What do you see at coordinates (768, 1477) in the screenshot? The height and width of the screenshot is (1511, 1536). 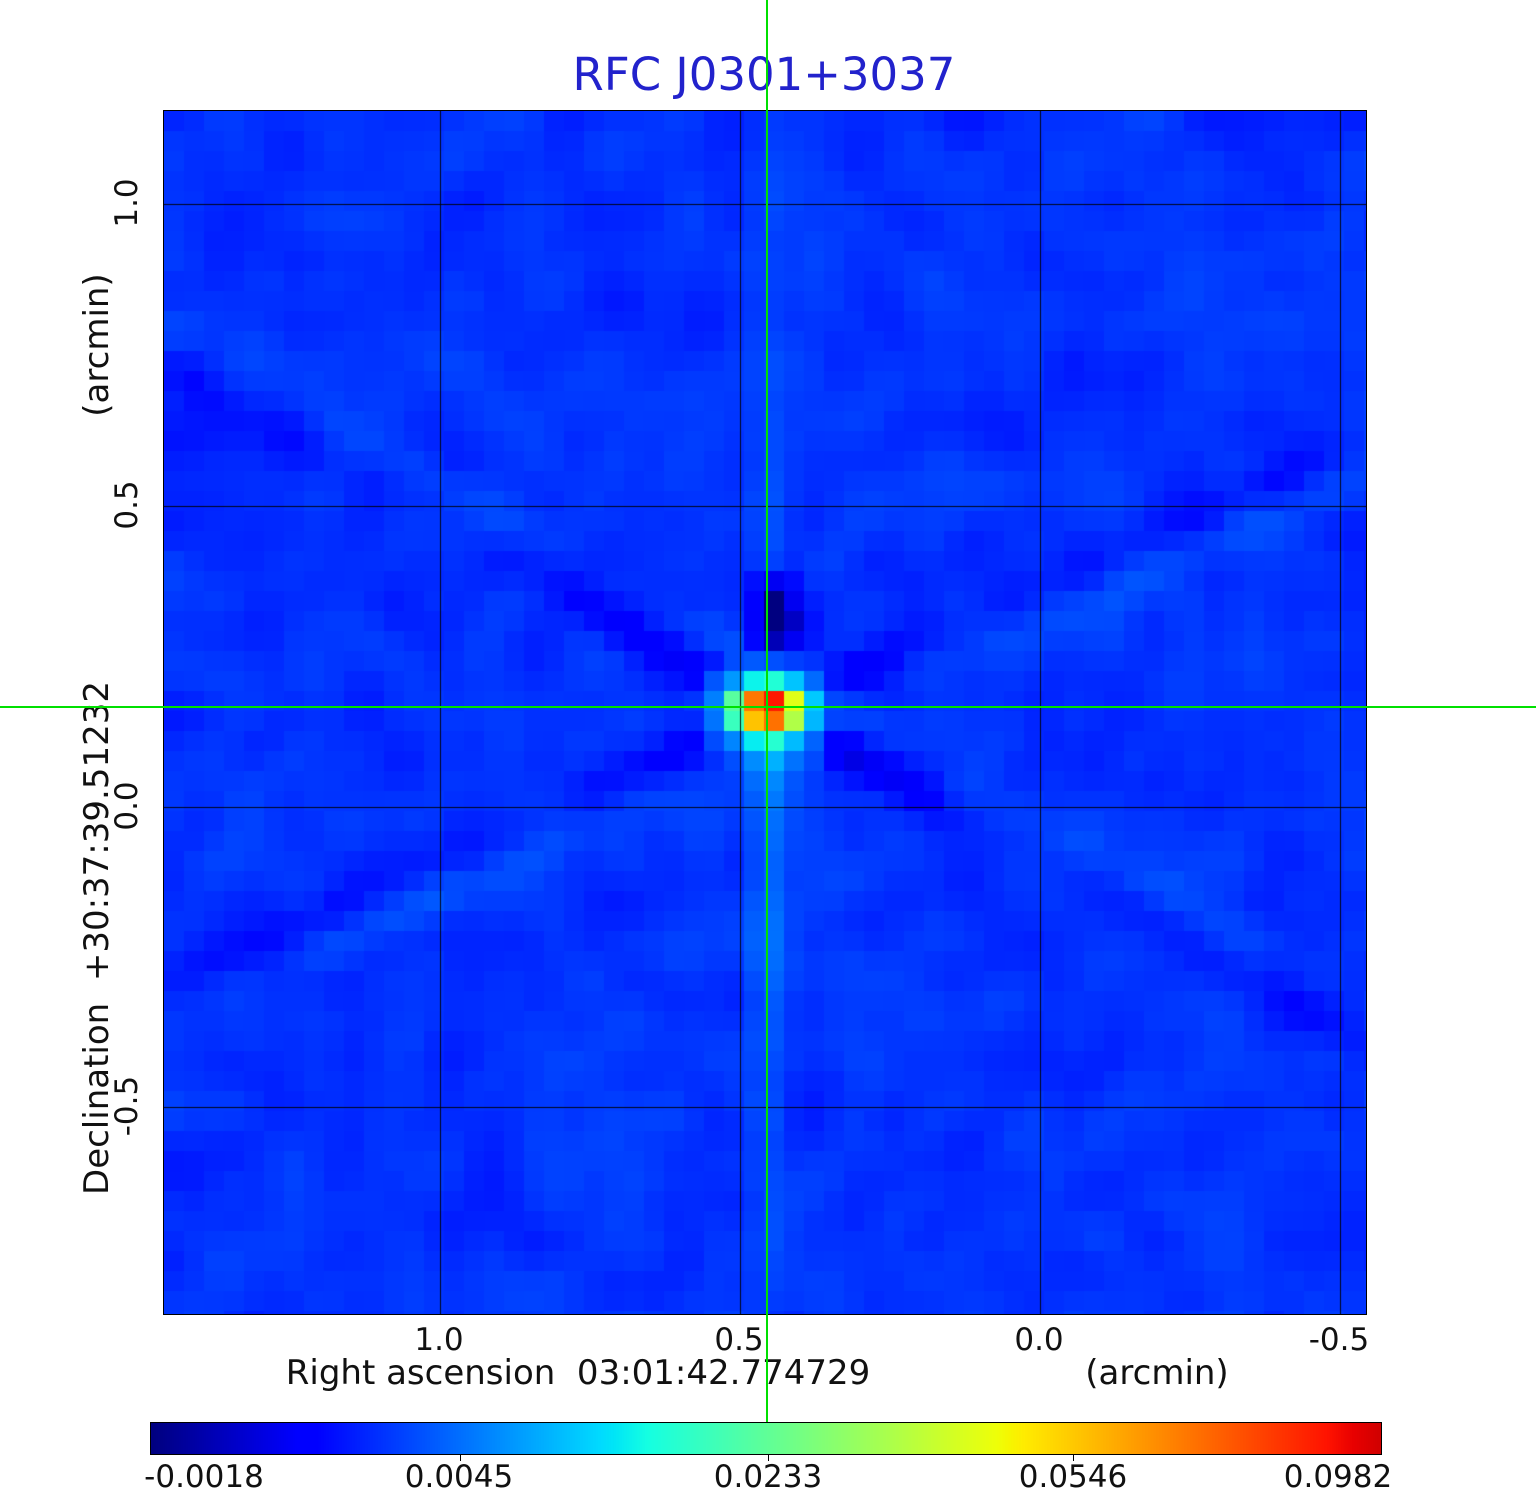 I see `cbar-label-label: 0.0233` at bounding box center [768, 1477].